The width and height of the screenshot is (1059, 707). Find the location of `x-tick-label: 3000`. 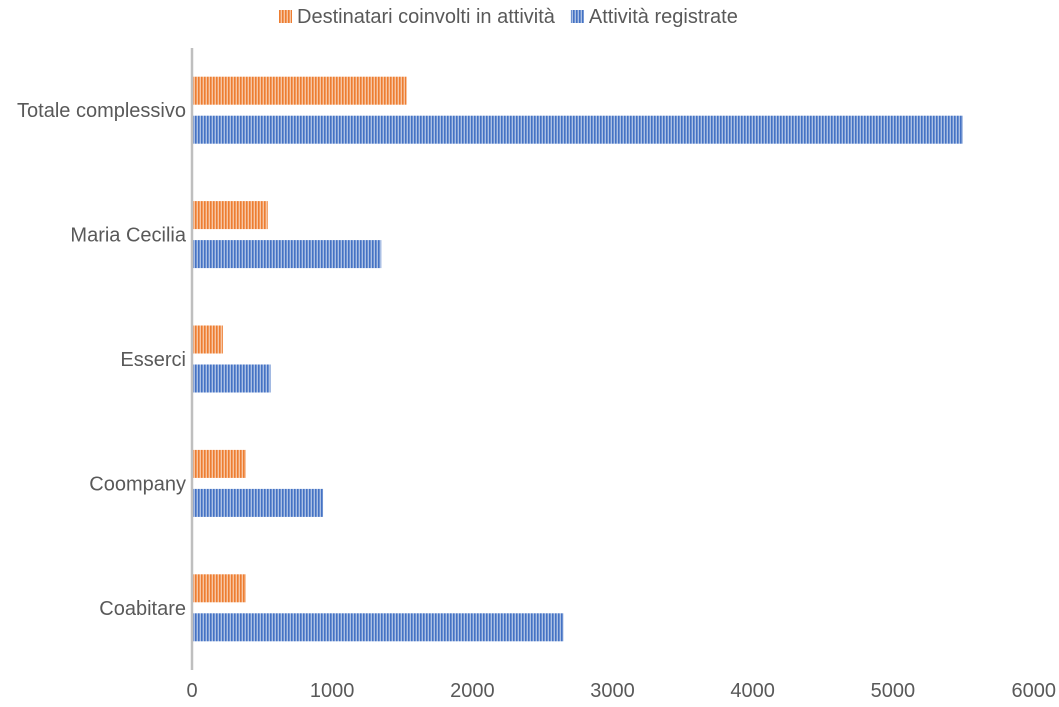

x-tick-label: 3000 is located at coordinates (612, 691).